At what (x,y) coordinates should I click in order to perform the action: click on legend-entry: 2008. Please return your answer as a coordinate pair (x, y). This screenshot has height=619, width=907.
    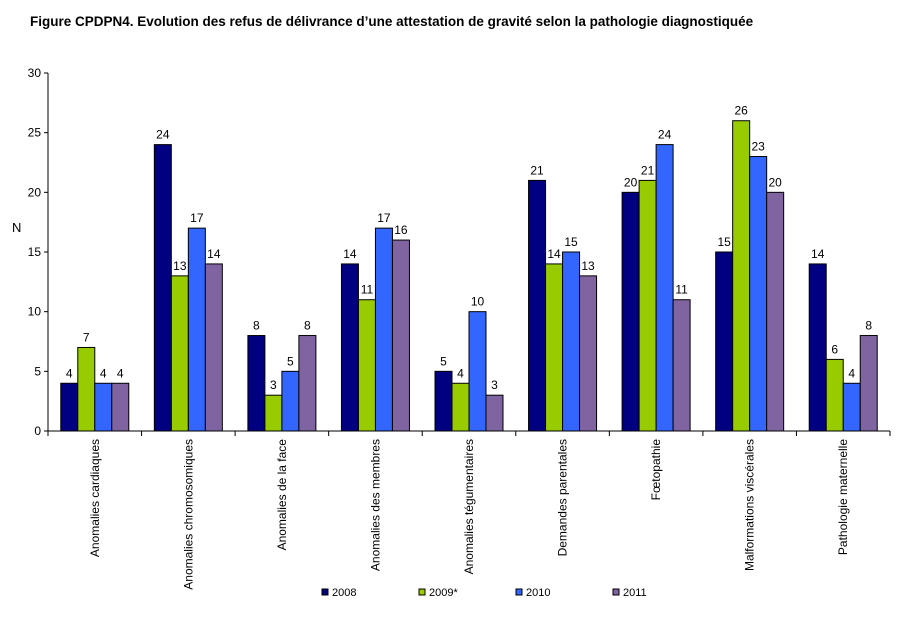
    Looking at the image, I should click on (344, 593).